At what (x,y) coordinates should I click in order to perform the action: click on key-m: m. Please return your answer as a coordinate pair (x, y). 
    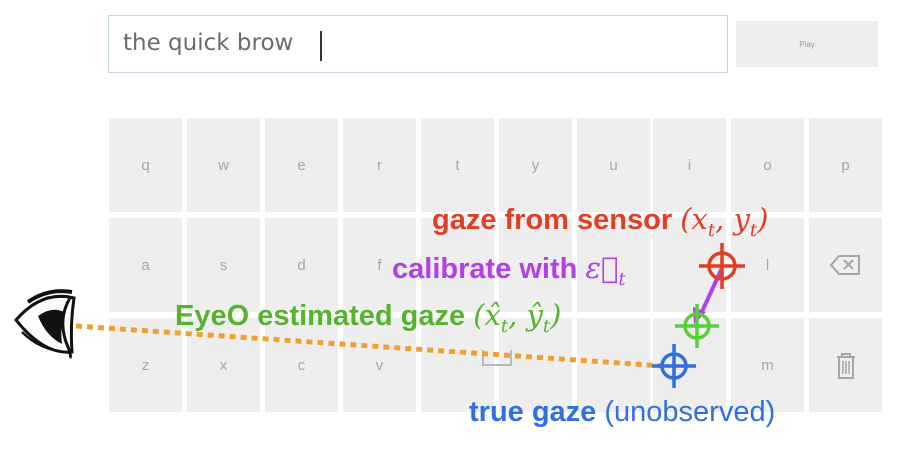
    Looking at the image, I should click on (767, 365).